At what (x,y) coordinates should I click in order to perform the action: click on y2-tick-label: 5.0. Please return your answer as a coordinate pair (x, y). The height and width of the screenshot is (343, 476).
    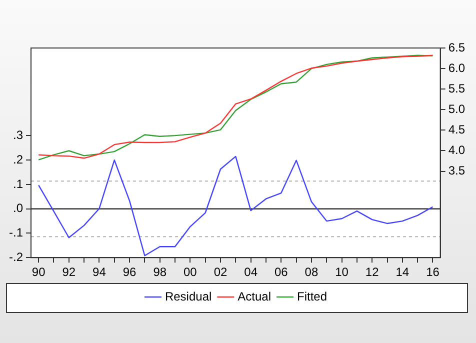
    Looking at the image, I should click on (457, 109).